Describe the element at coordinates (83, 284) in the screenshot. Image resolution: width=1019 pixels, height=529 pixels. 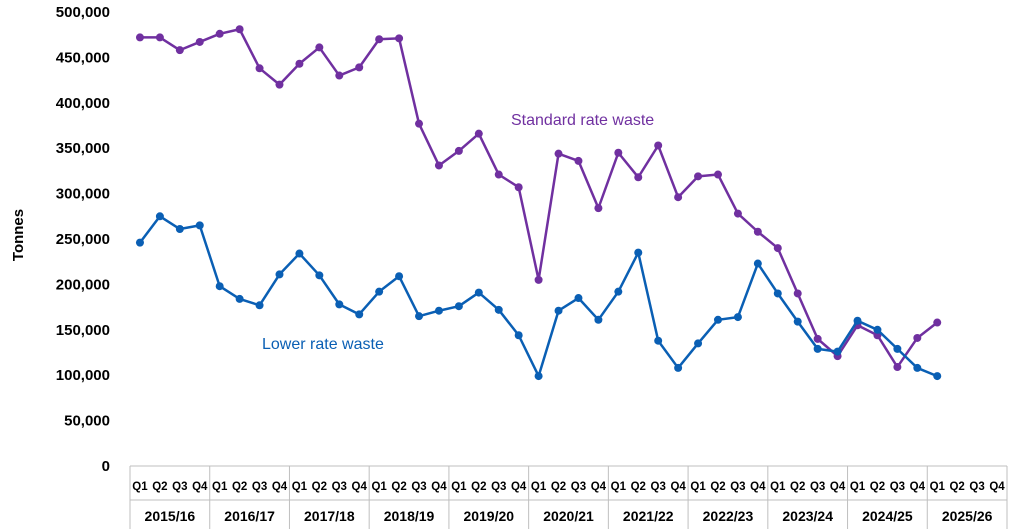
I see `y-tick-label: 200,000` at that location.